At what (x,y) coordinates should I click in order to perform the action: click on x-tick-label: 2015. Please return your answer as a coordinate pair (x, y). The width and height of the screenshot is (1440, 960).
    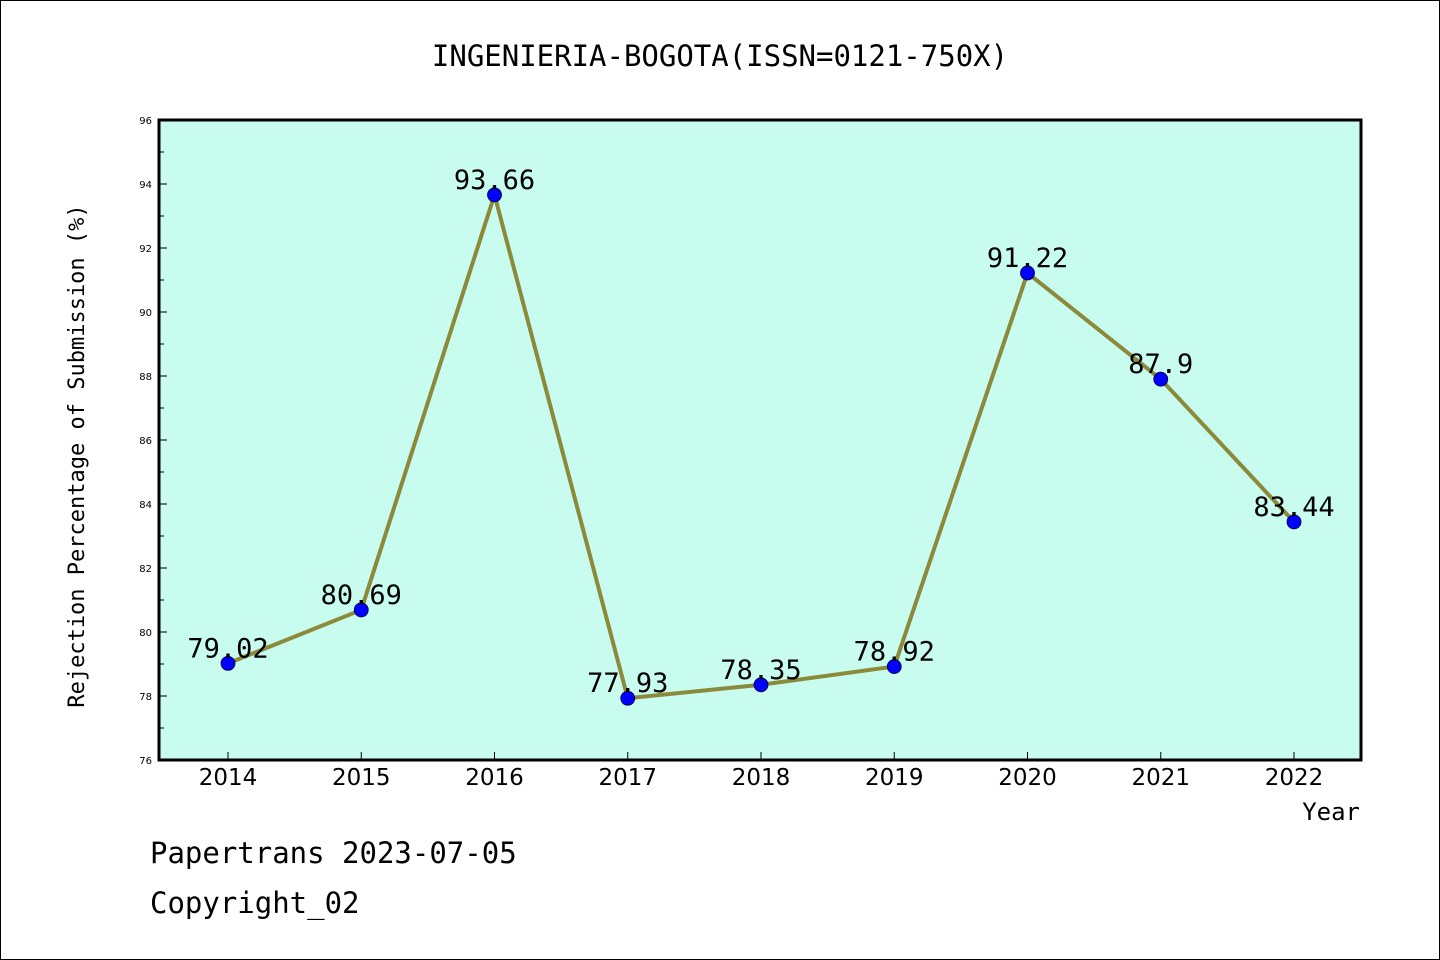
    Looking at the image, I should click on (361, 778).